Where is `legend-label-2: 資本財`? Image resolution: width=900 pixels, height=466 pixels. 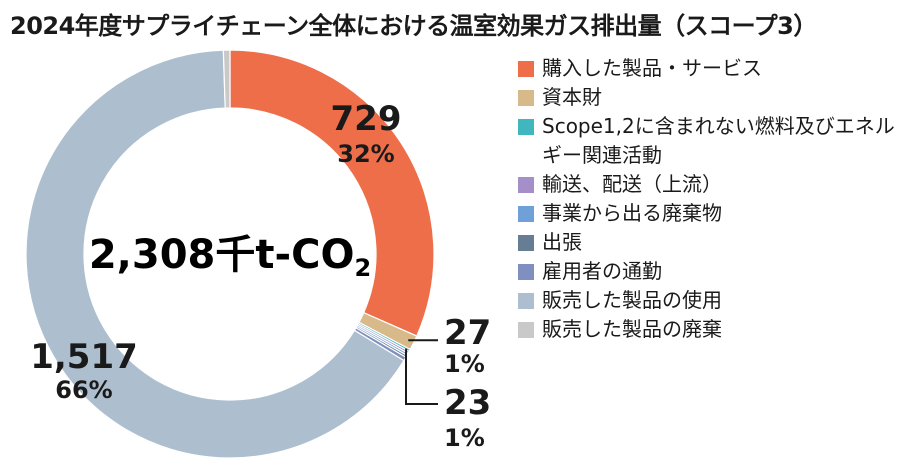 legend-label-2: 資本財 is located at coordinates (572, 97).